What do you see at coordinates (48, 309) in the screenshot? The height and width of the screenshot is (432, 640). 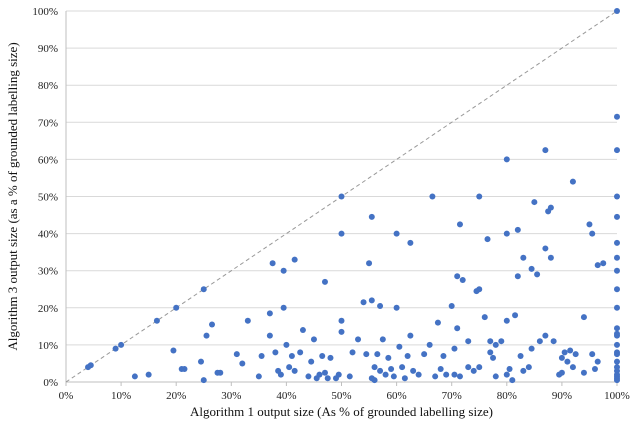 I see `y-tick-label: 20%` at bounding box center [48, 309].